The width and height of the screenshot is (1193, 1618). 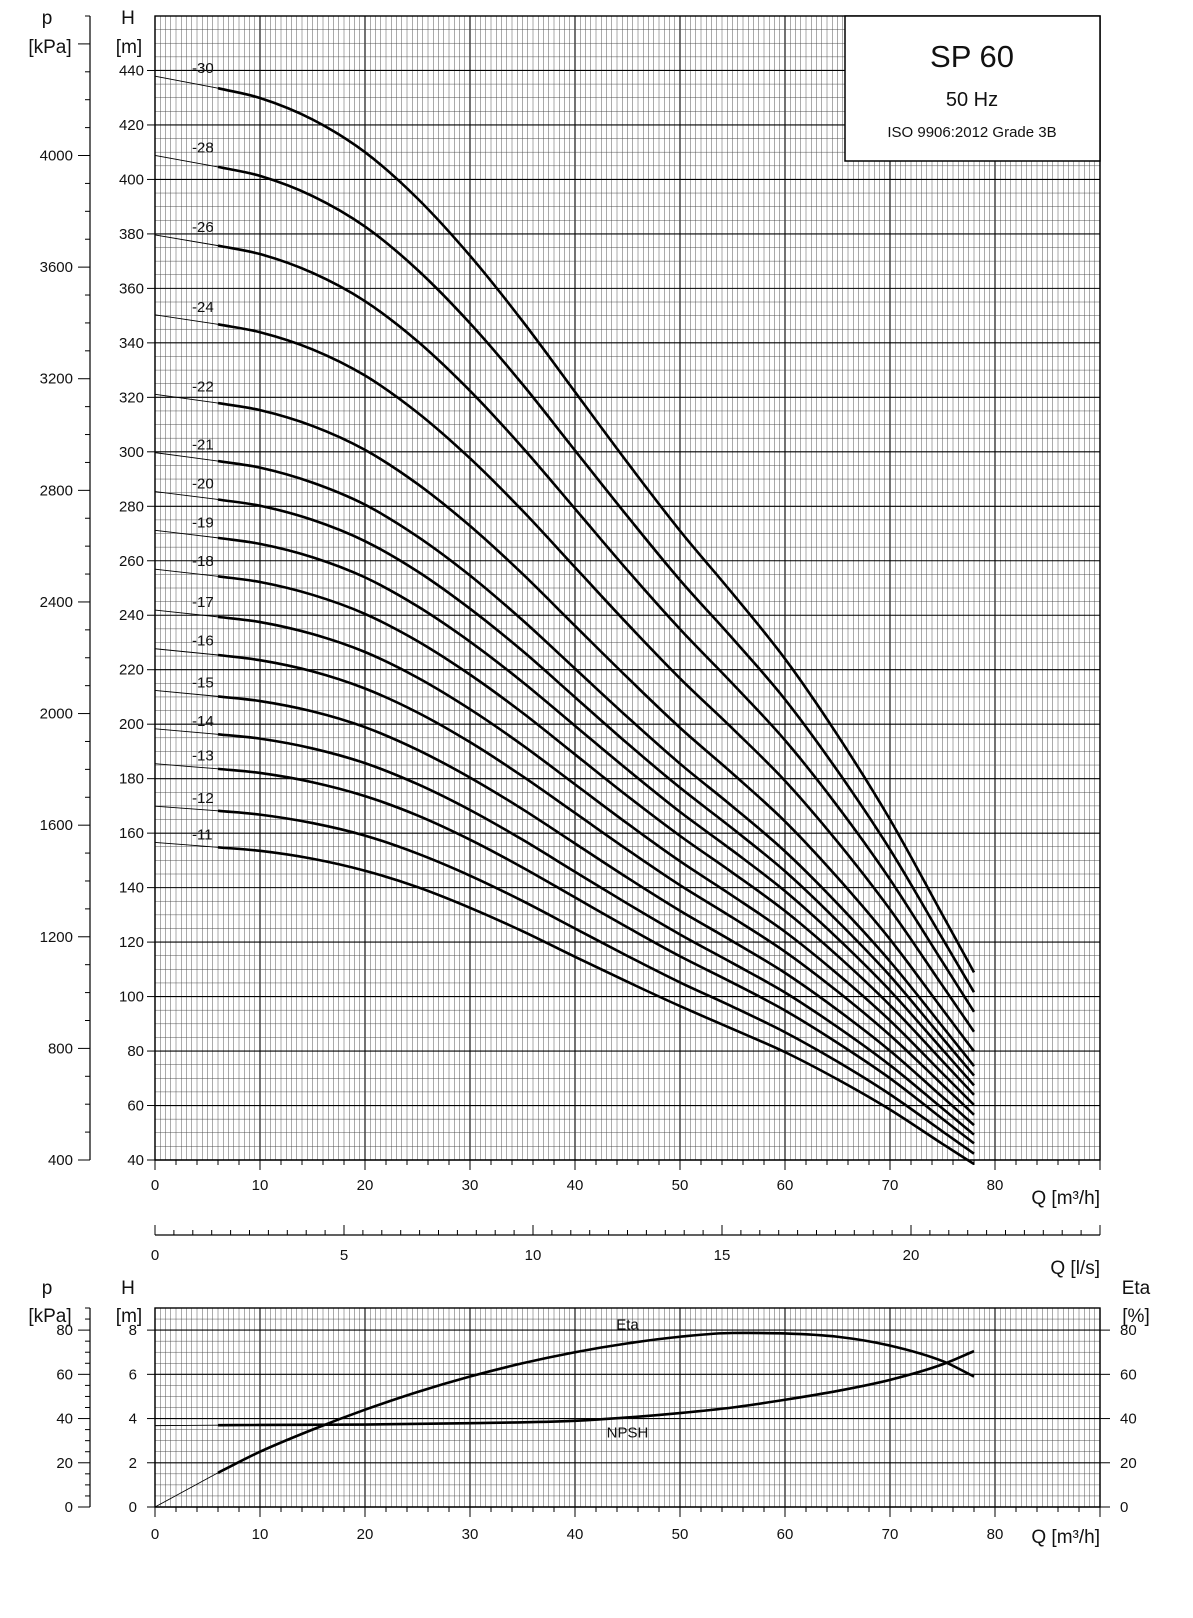 I want to click on npsh-curve-label: NPSH, so click(x=628, y=1432).